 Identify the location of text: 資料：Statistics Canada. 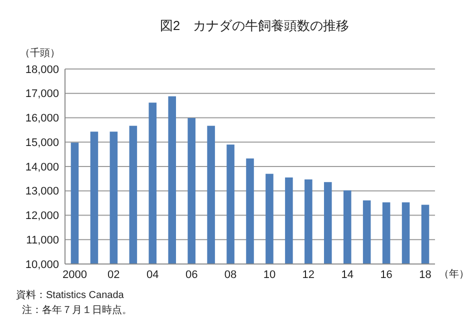
(70, 295).